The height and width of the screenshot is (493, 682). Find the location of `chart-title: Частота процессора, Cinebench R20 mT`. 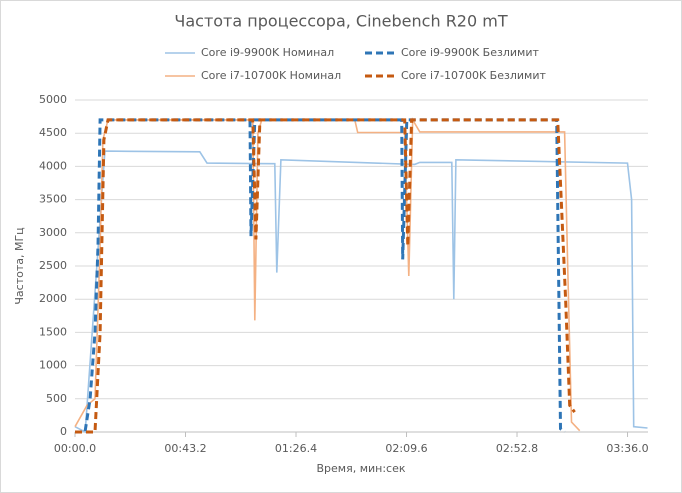

chart-title: Частота процессора, Cinebench R20 mT is located at coordinates (340, 21).